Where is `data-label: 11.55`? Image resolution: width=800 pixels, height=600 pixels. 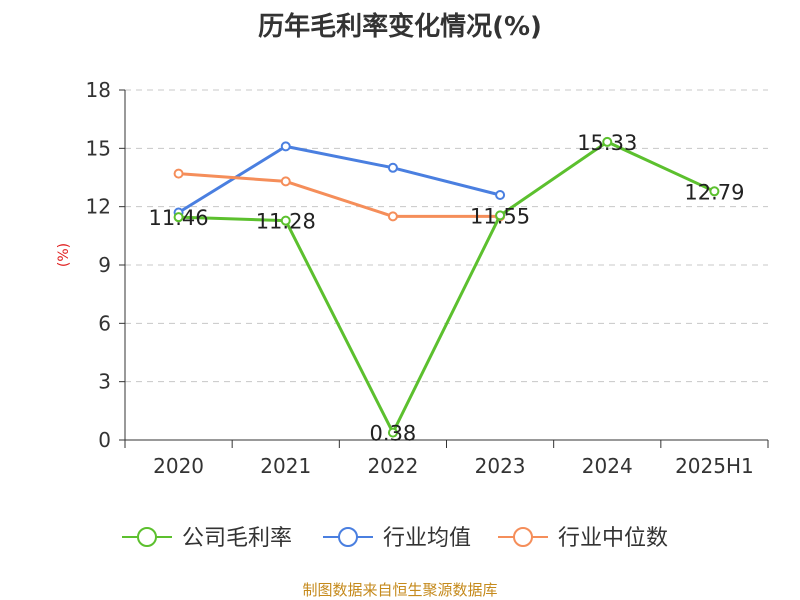 data-label: 11.55 is located at coordinates (500, 216).